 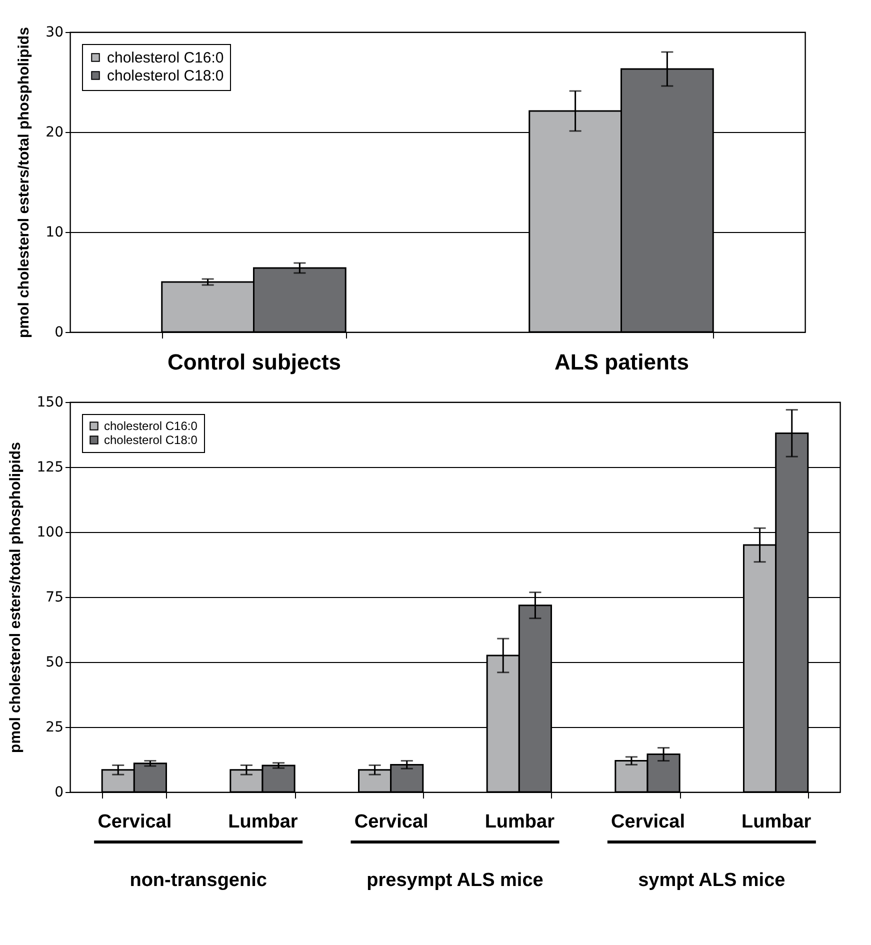 I want to click on y-tick-label: 10, so click(x=55, y=232).